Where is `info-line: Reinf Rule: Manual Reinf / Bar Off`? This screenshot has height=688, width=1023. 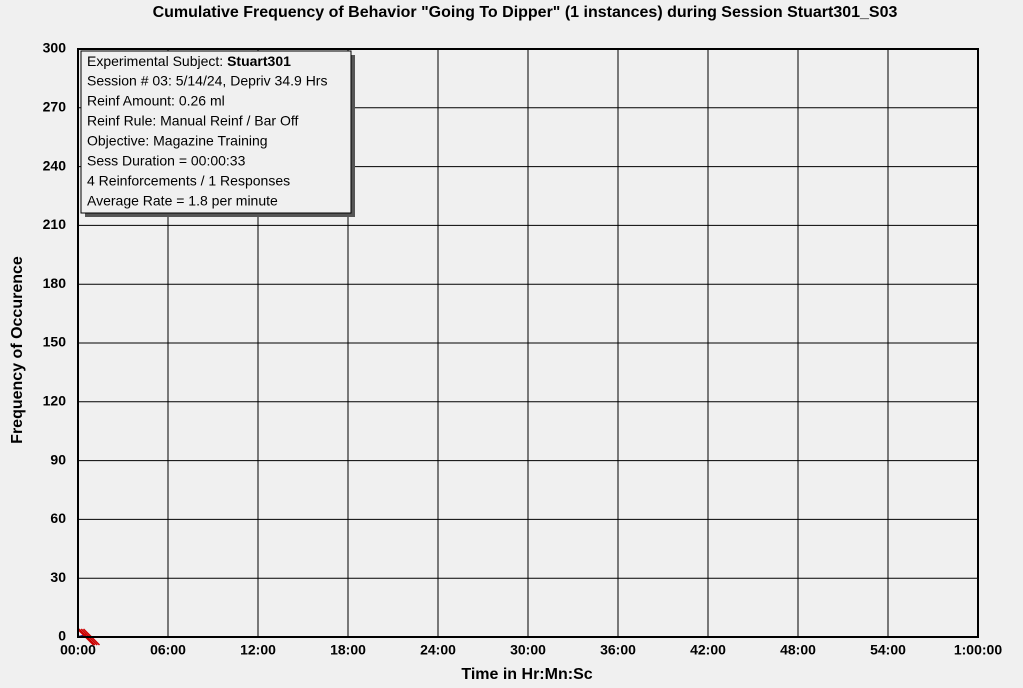 info-line: Reinf Rule: Manual Reinf / Bar Off is located at coordinates (193, 121).